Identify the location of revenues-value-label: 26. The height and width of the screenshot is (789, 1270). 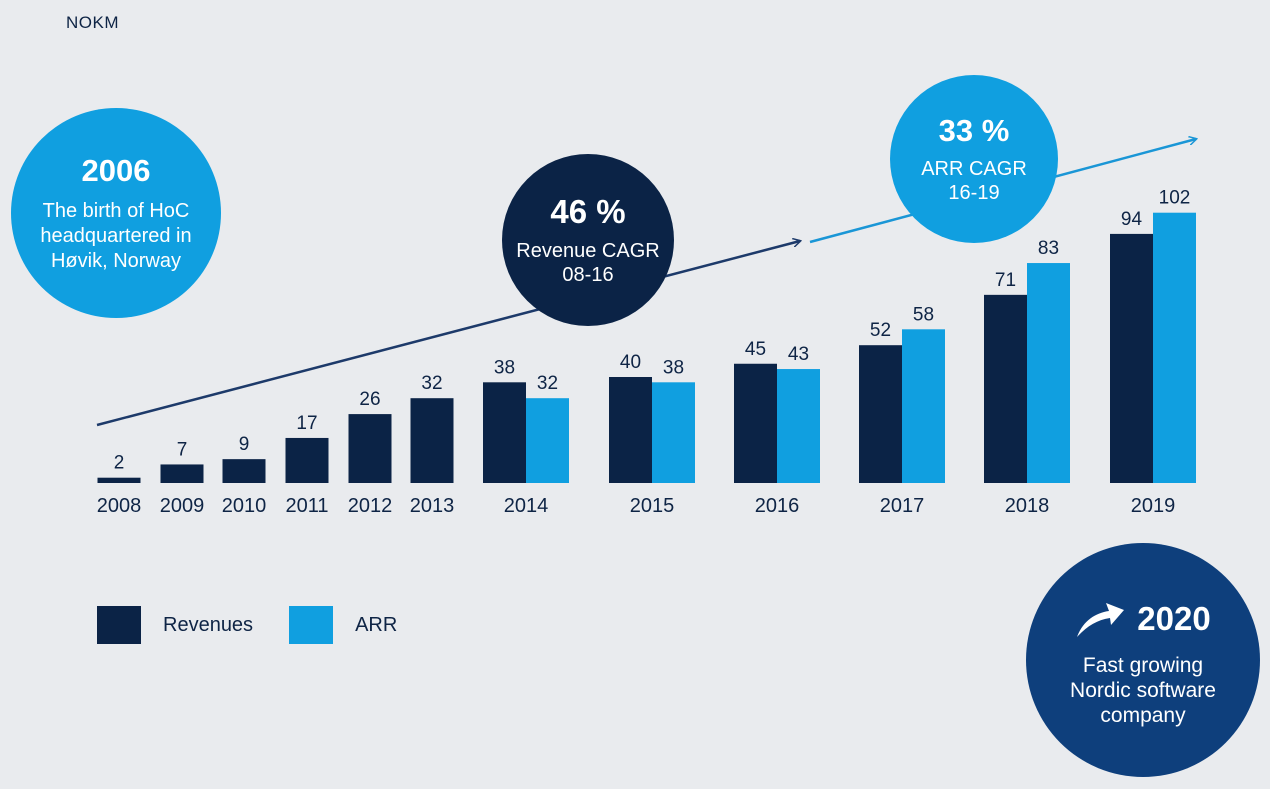
(369, 399).